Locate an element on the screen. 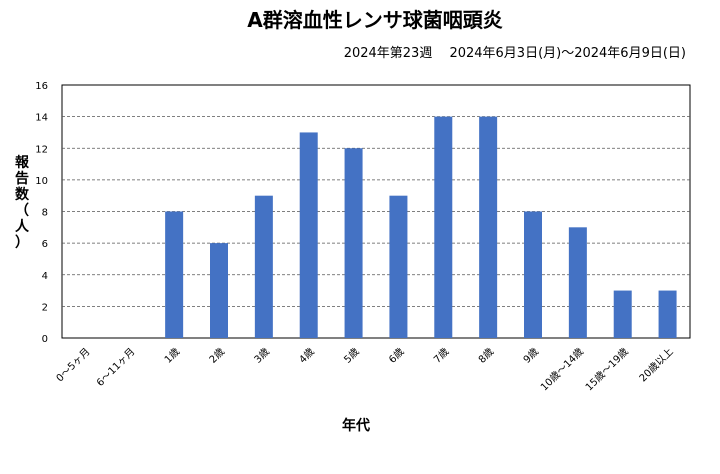 The width and height of the screenshot is (720, 474). y-axis-label-char: 数 is located at coordinates (22, 194).